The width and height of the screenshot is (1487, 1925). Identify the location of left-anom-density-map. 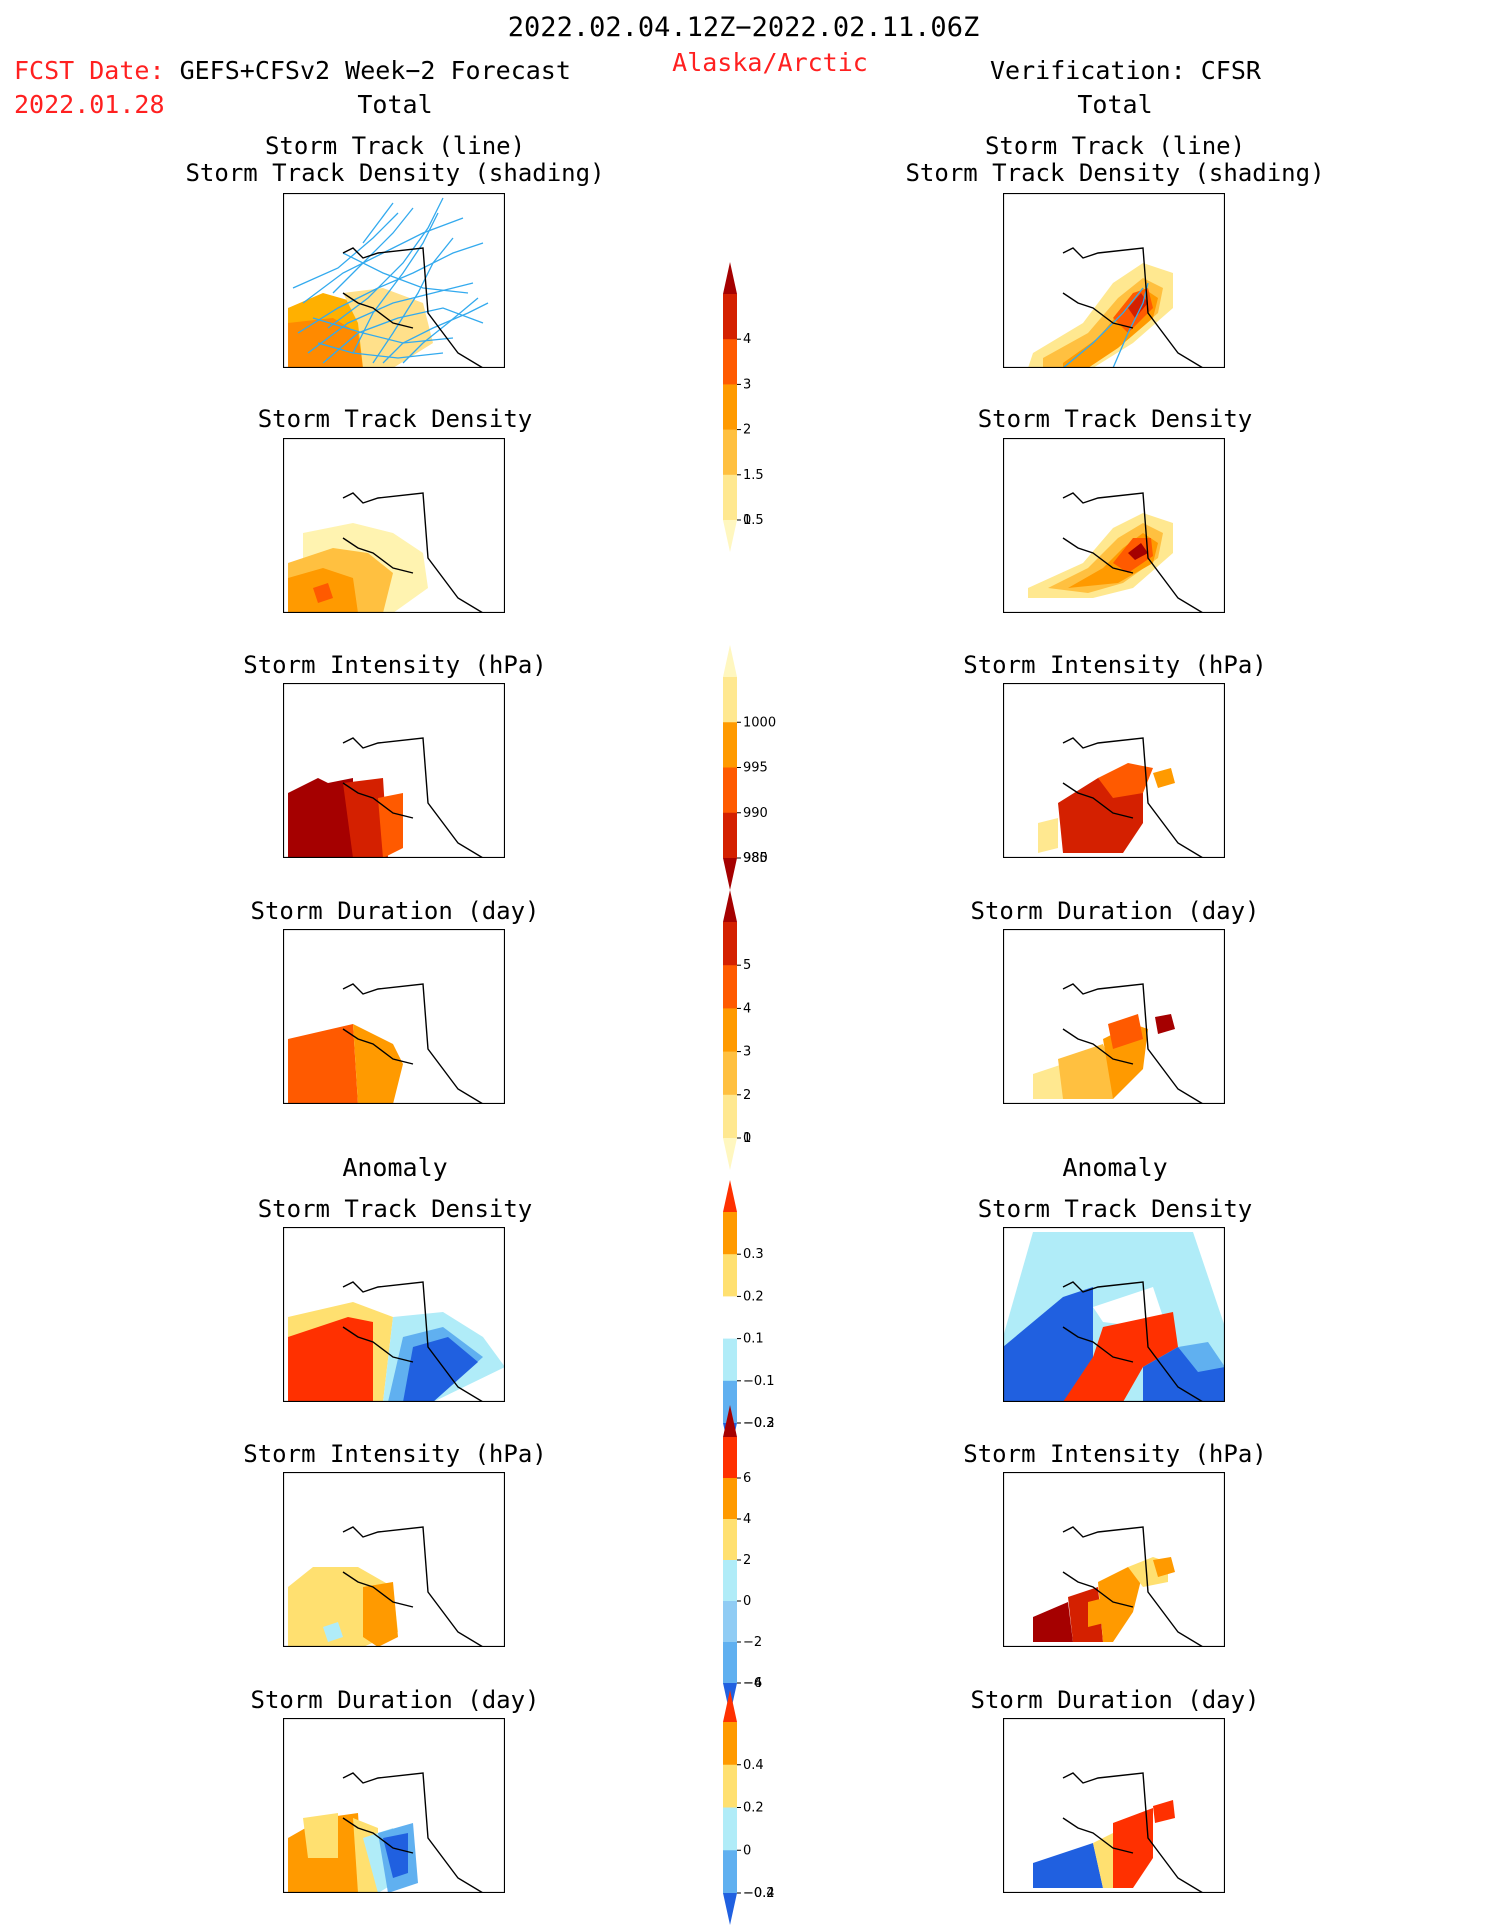
(394, 1314).